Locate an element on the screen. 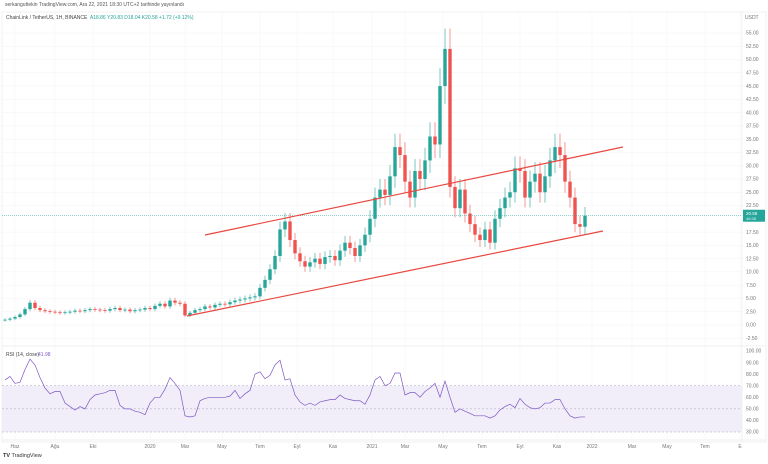  price-tick-label: 50.00 is located at coordinates (752, 60).